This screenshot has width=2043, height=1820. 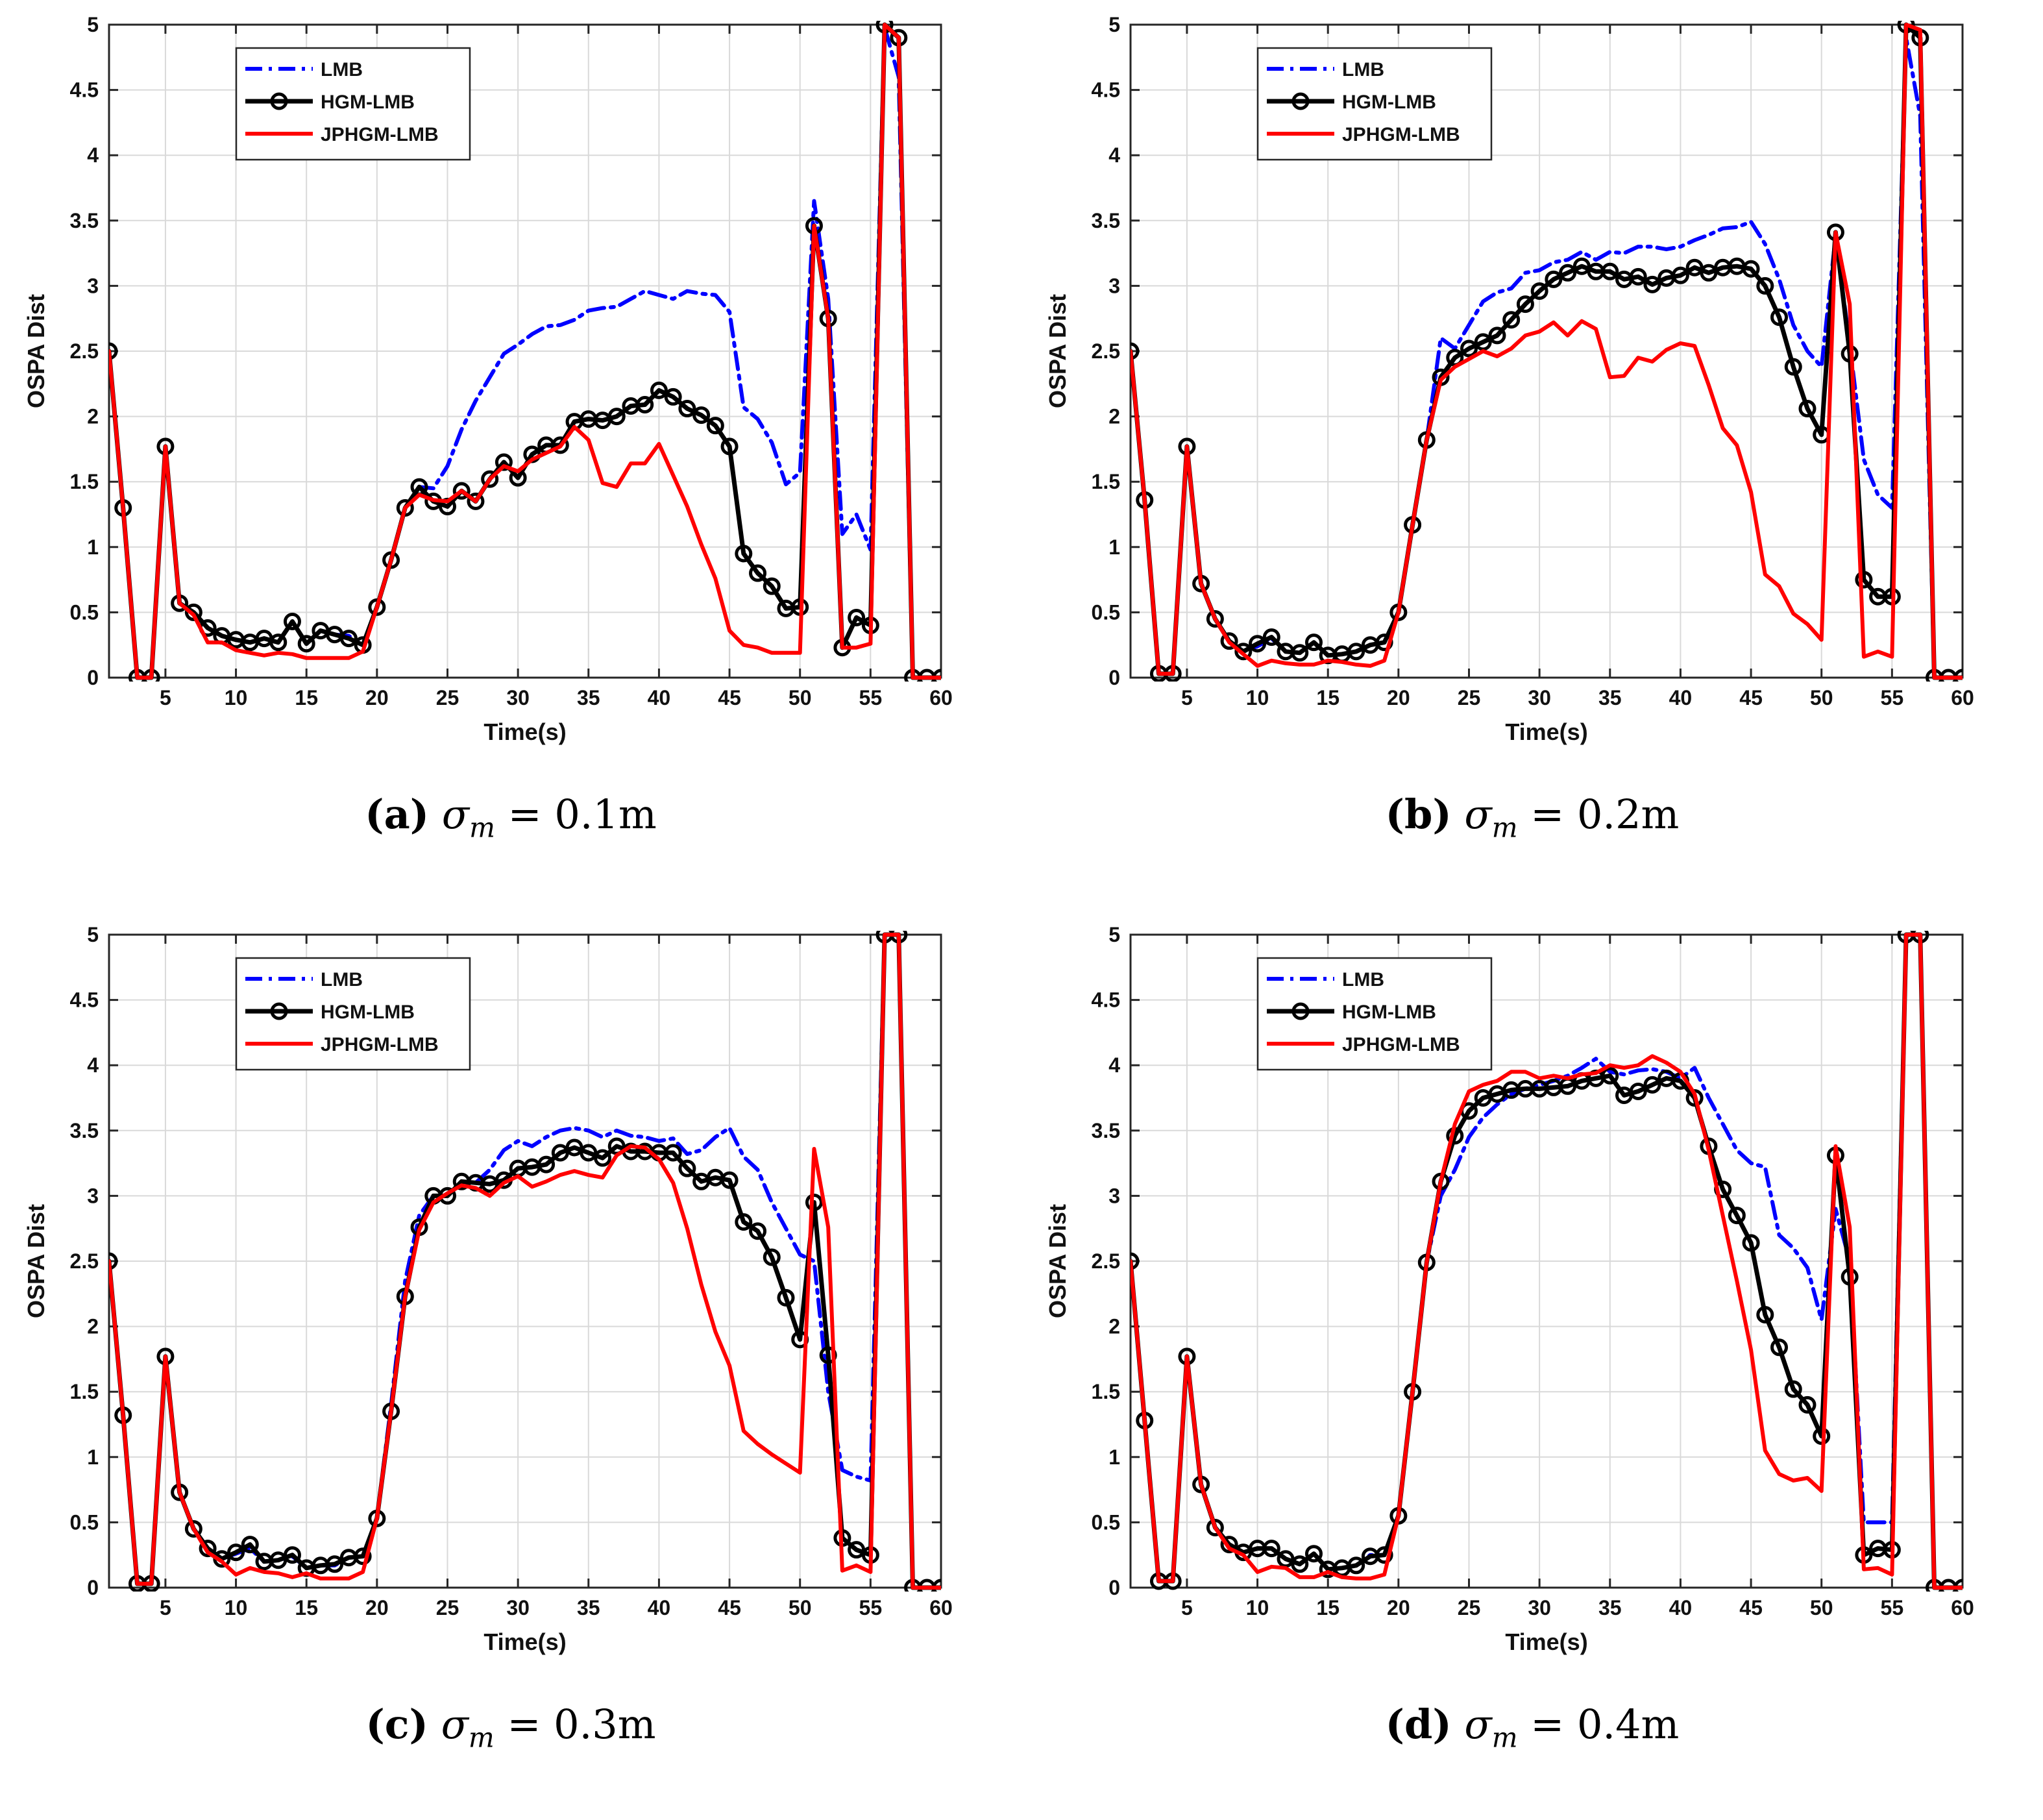 I want to click on series-line-lmb, so click(x=525, y=1262).